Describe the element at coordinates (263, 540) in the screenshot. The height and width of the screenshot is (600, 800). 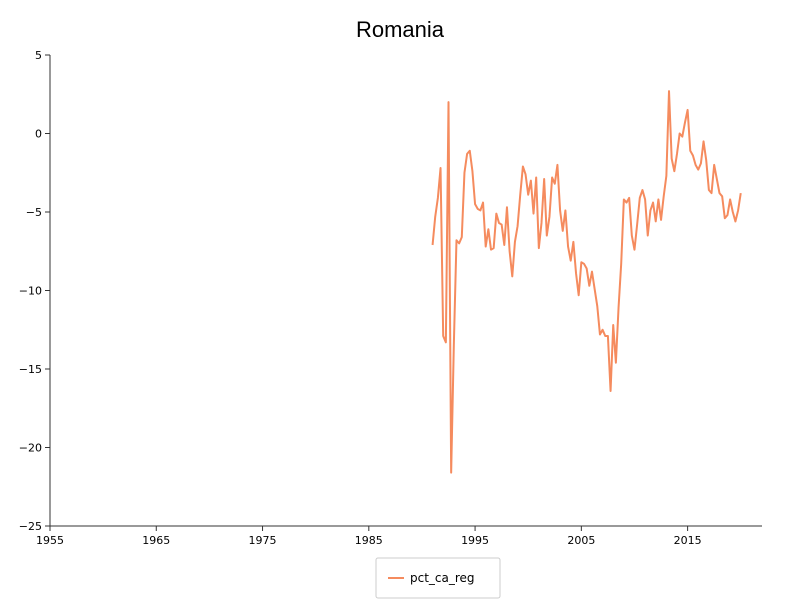
I see `x-tick-label: 1975` at that location.